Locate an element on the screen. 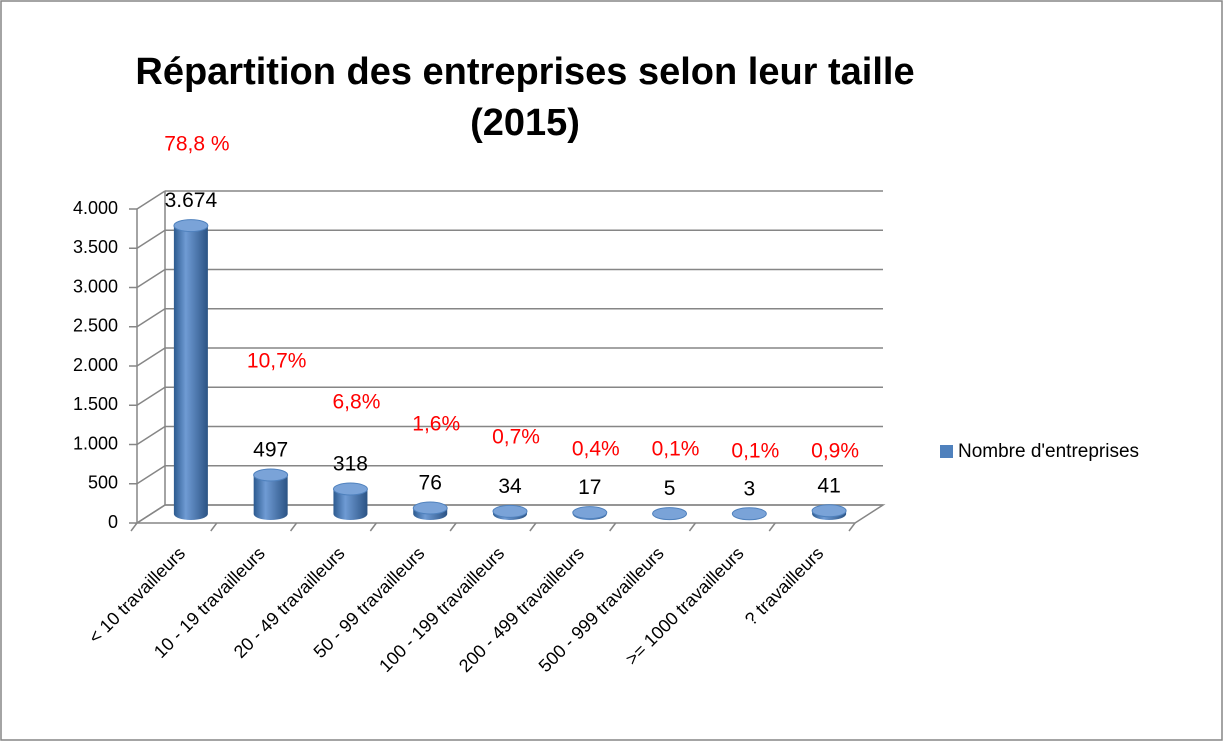 The height and width of the screenshot is (742, 1225). annotation: 0,7% is located at coordinates (516, 437).